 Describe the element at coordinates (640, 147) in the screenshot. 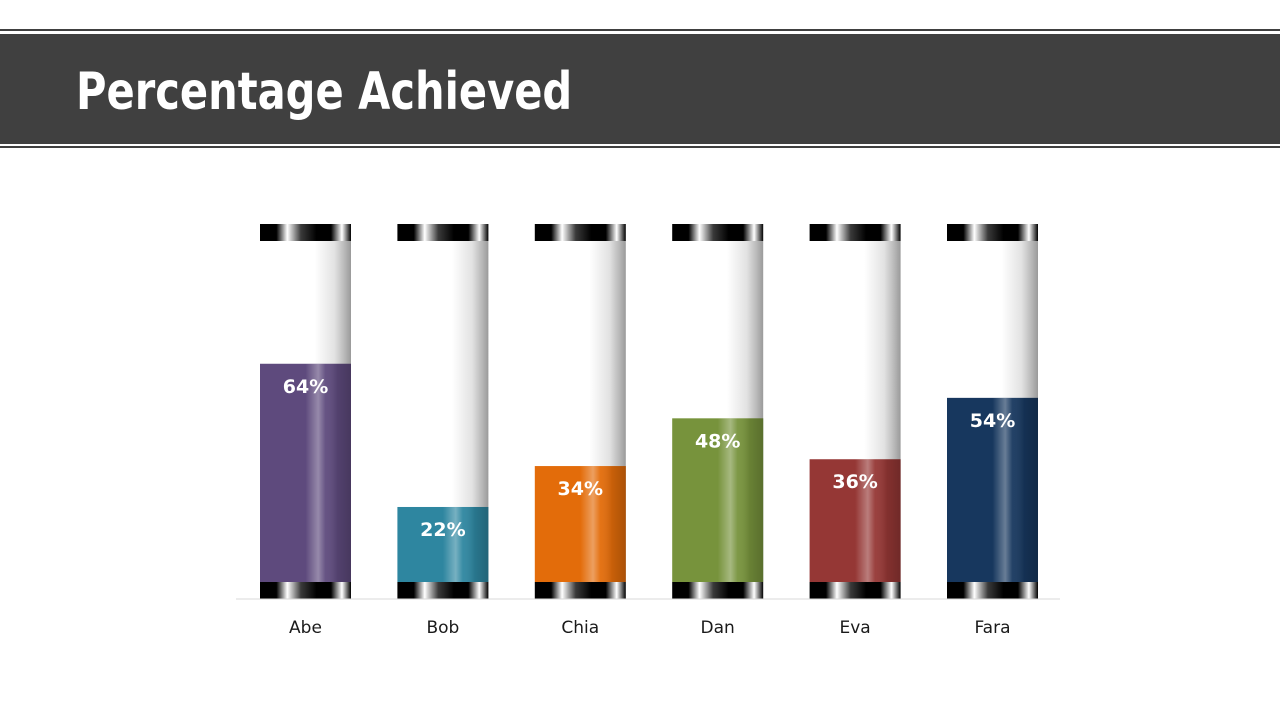

I see `bottom-rule` at that location.